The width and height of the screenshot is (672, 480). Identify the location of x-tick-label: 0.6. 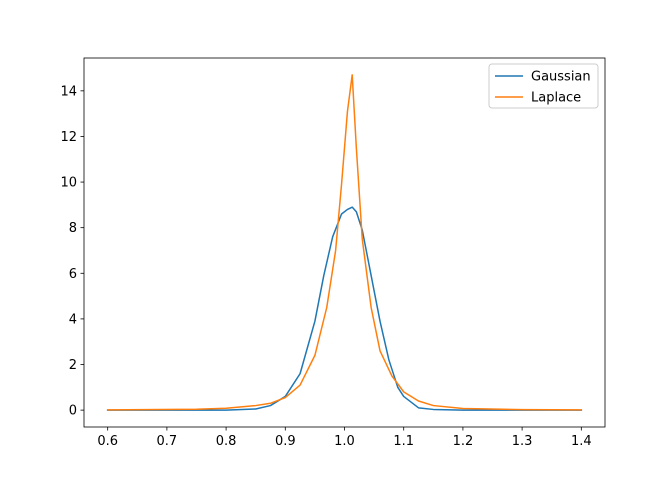
(107, 441).